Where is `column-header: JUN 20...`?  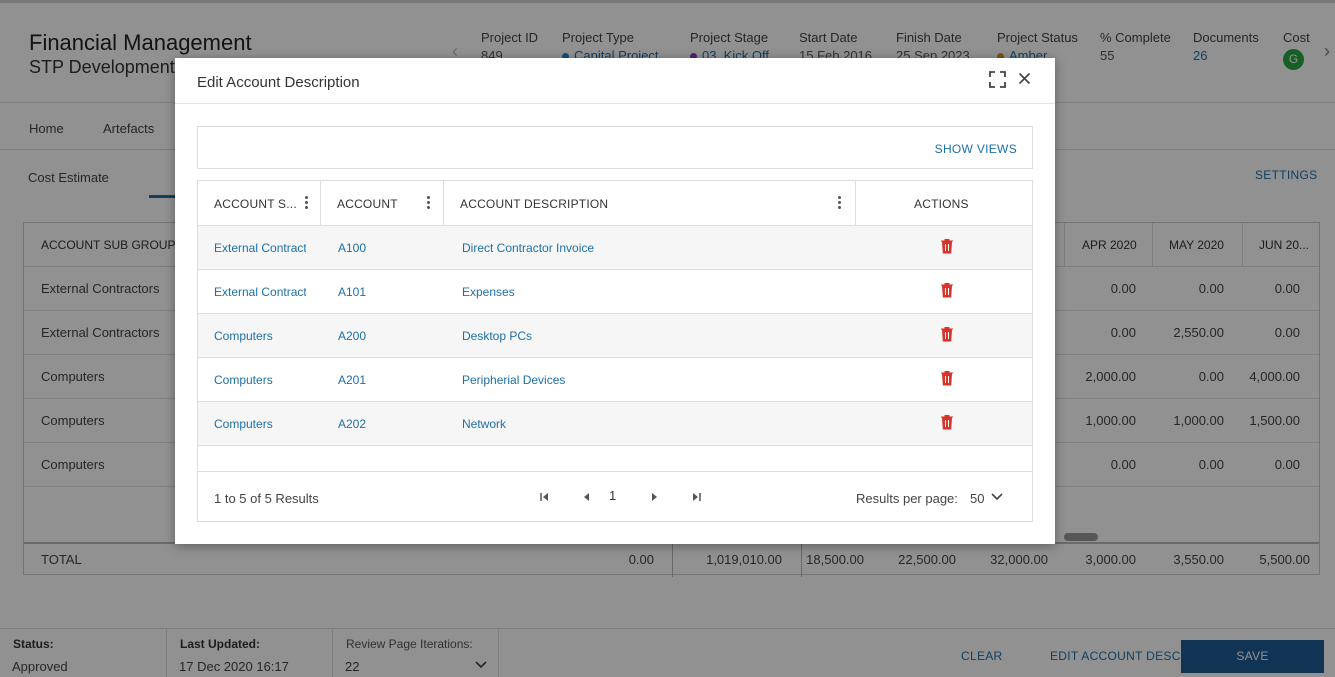 column-header: JUN 20... is located at coordinates (1284, 245).